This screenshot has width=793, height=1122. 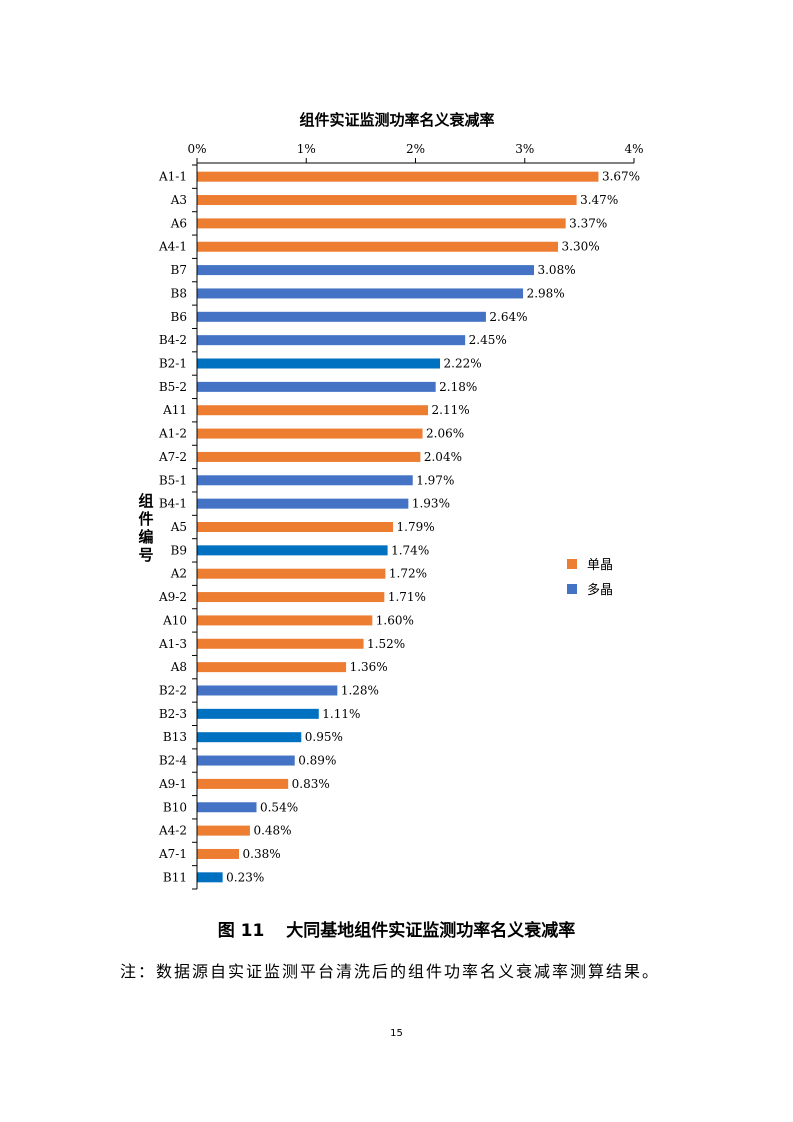 What do you see at coordinates (395, 620) in the screenshot?
I see `data-label: 1.60%` at bounding box center [395, 620].